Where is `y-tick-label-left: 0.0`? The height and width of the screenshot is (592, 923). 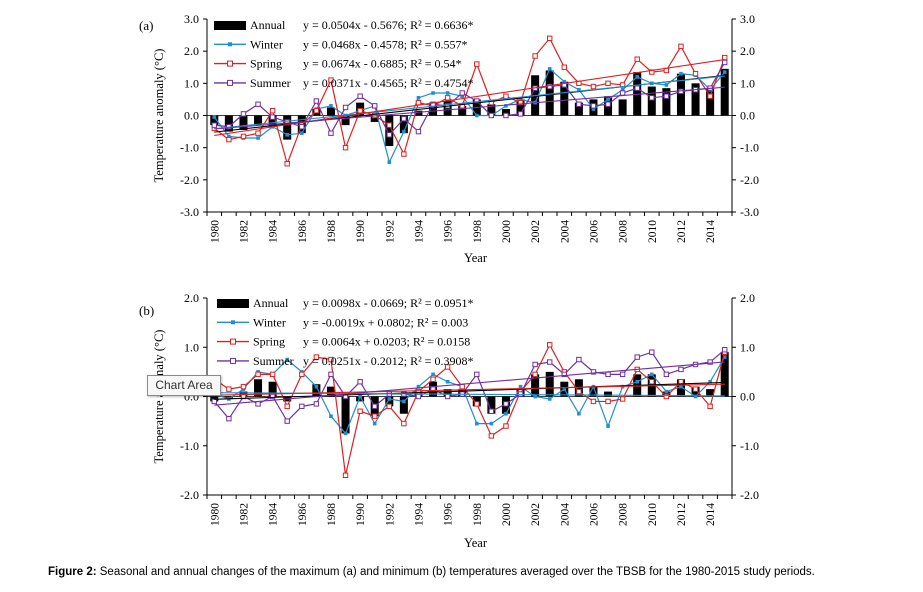 y-tick-label-left: 0.0 is located at coordinates (191, 116).